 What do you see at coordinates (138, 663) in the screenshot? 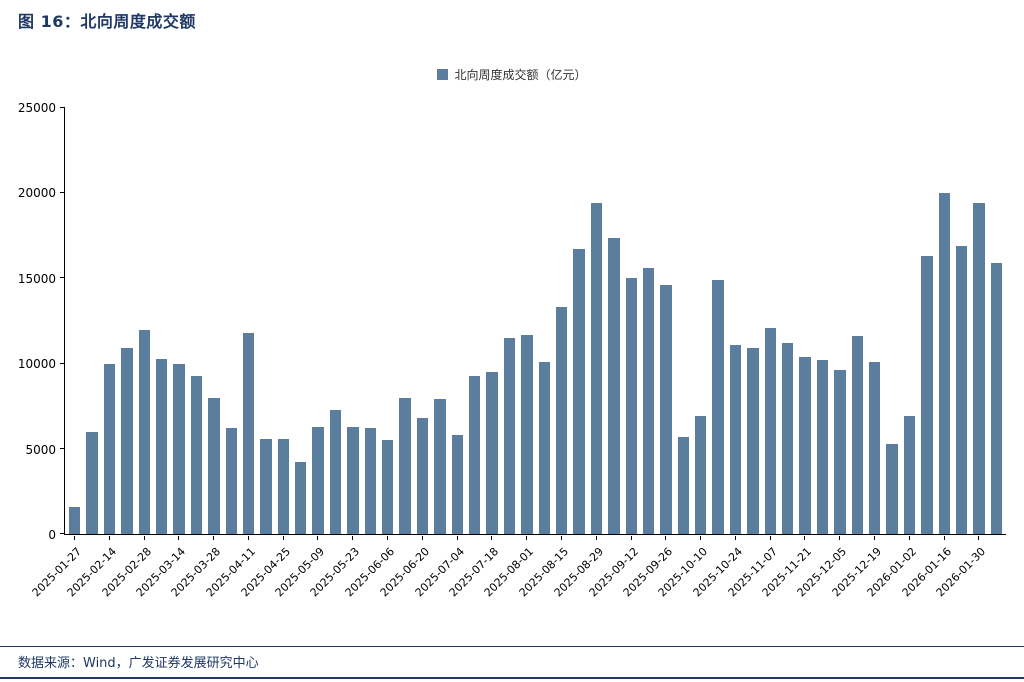
I see `source-note: 数据来源：Wind，广发证券发展研究中心` at bounding box center [138, 663].